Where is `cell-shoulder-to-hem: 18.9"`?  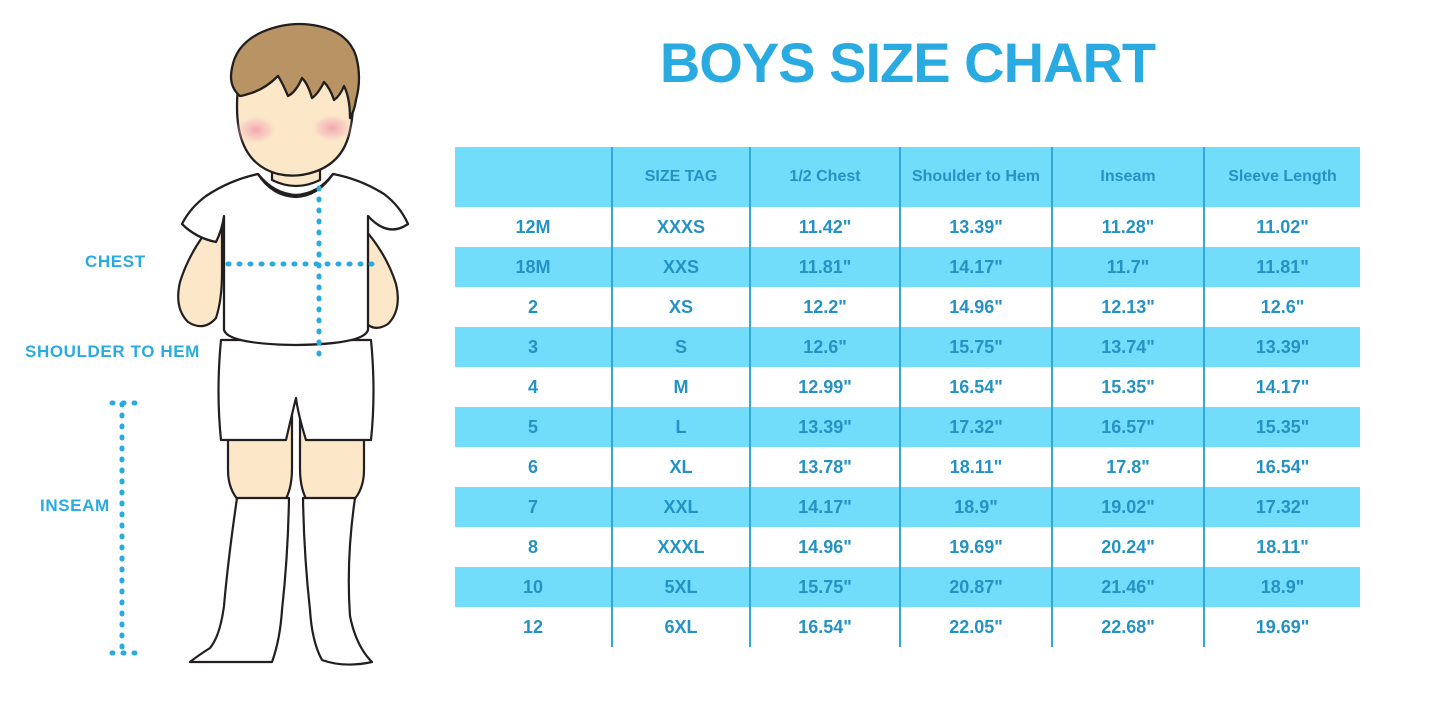 cell-shoulder-to-hem: 18.9" is located at coordinates (975, 507).